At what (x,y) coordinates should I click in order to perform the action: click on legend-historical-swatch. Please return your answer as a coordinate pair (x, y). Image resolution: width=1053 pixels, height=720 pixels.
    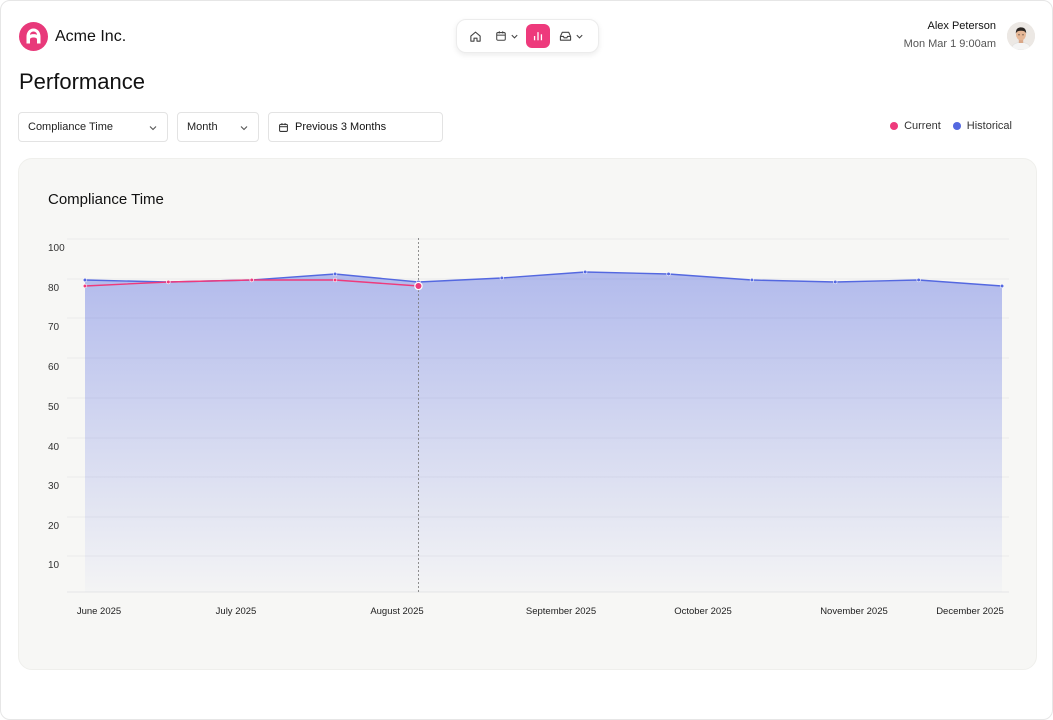
    Looking at the image, I should click on (956, 126).